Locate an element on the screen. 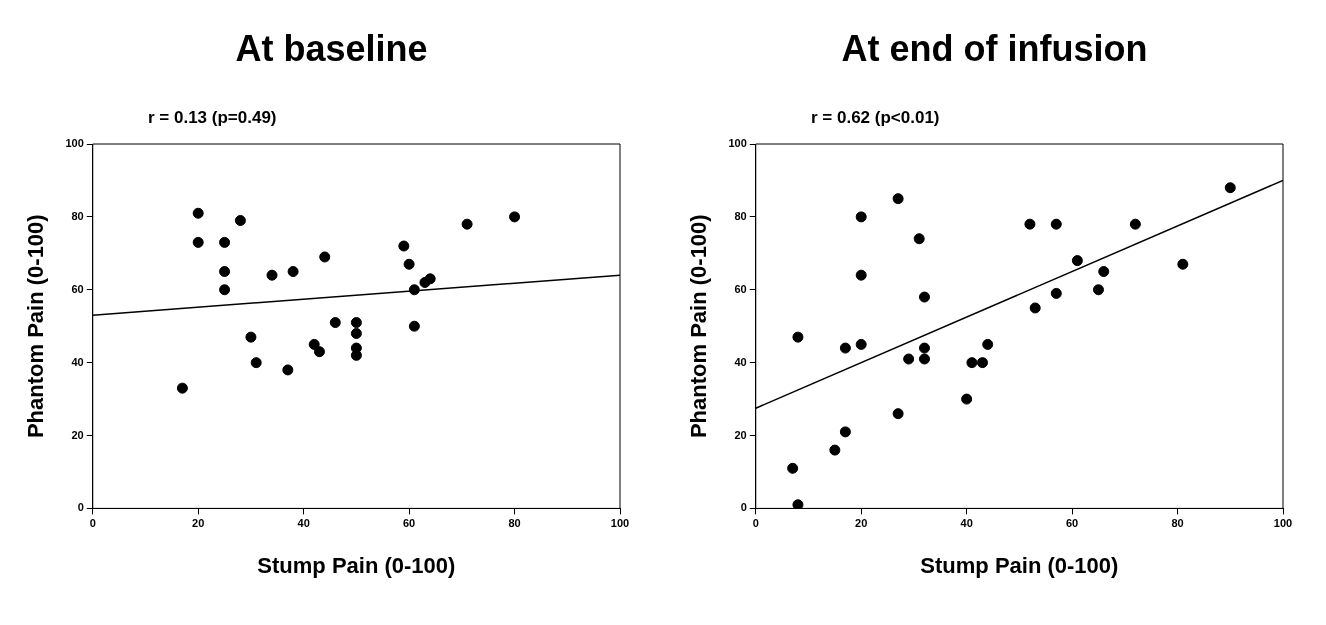 The image size is (1326, 625). chart-title: At end of infusion is located at coordinates (994, 49).